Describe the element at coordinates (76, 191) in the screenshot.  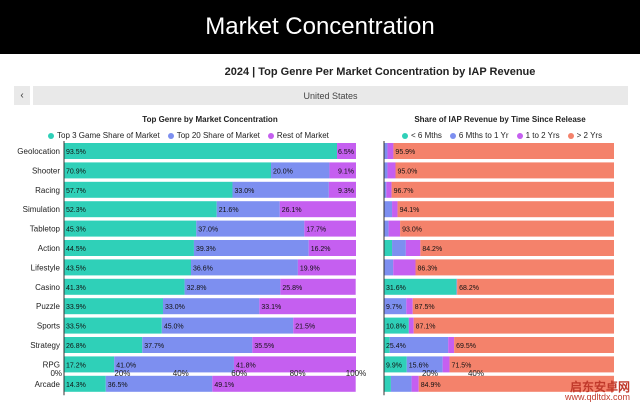
I see `data-label: 57.7%` at that location.